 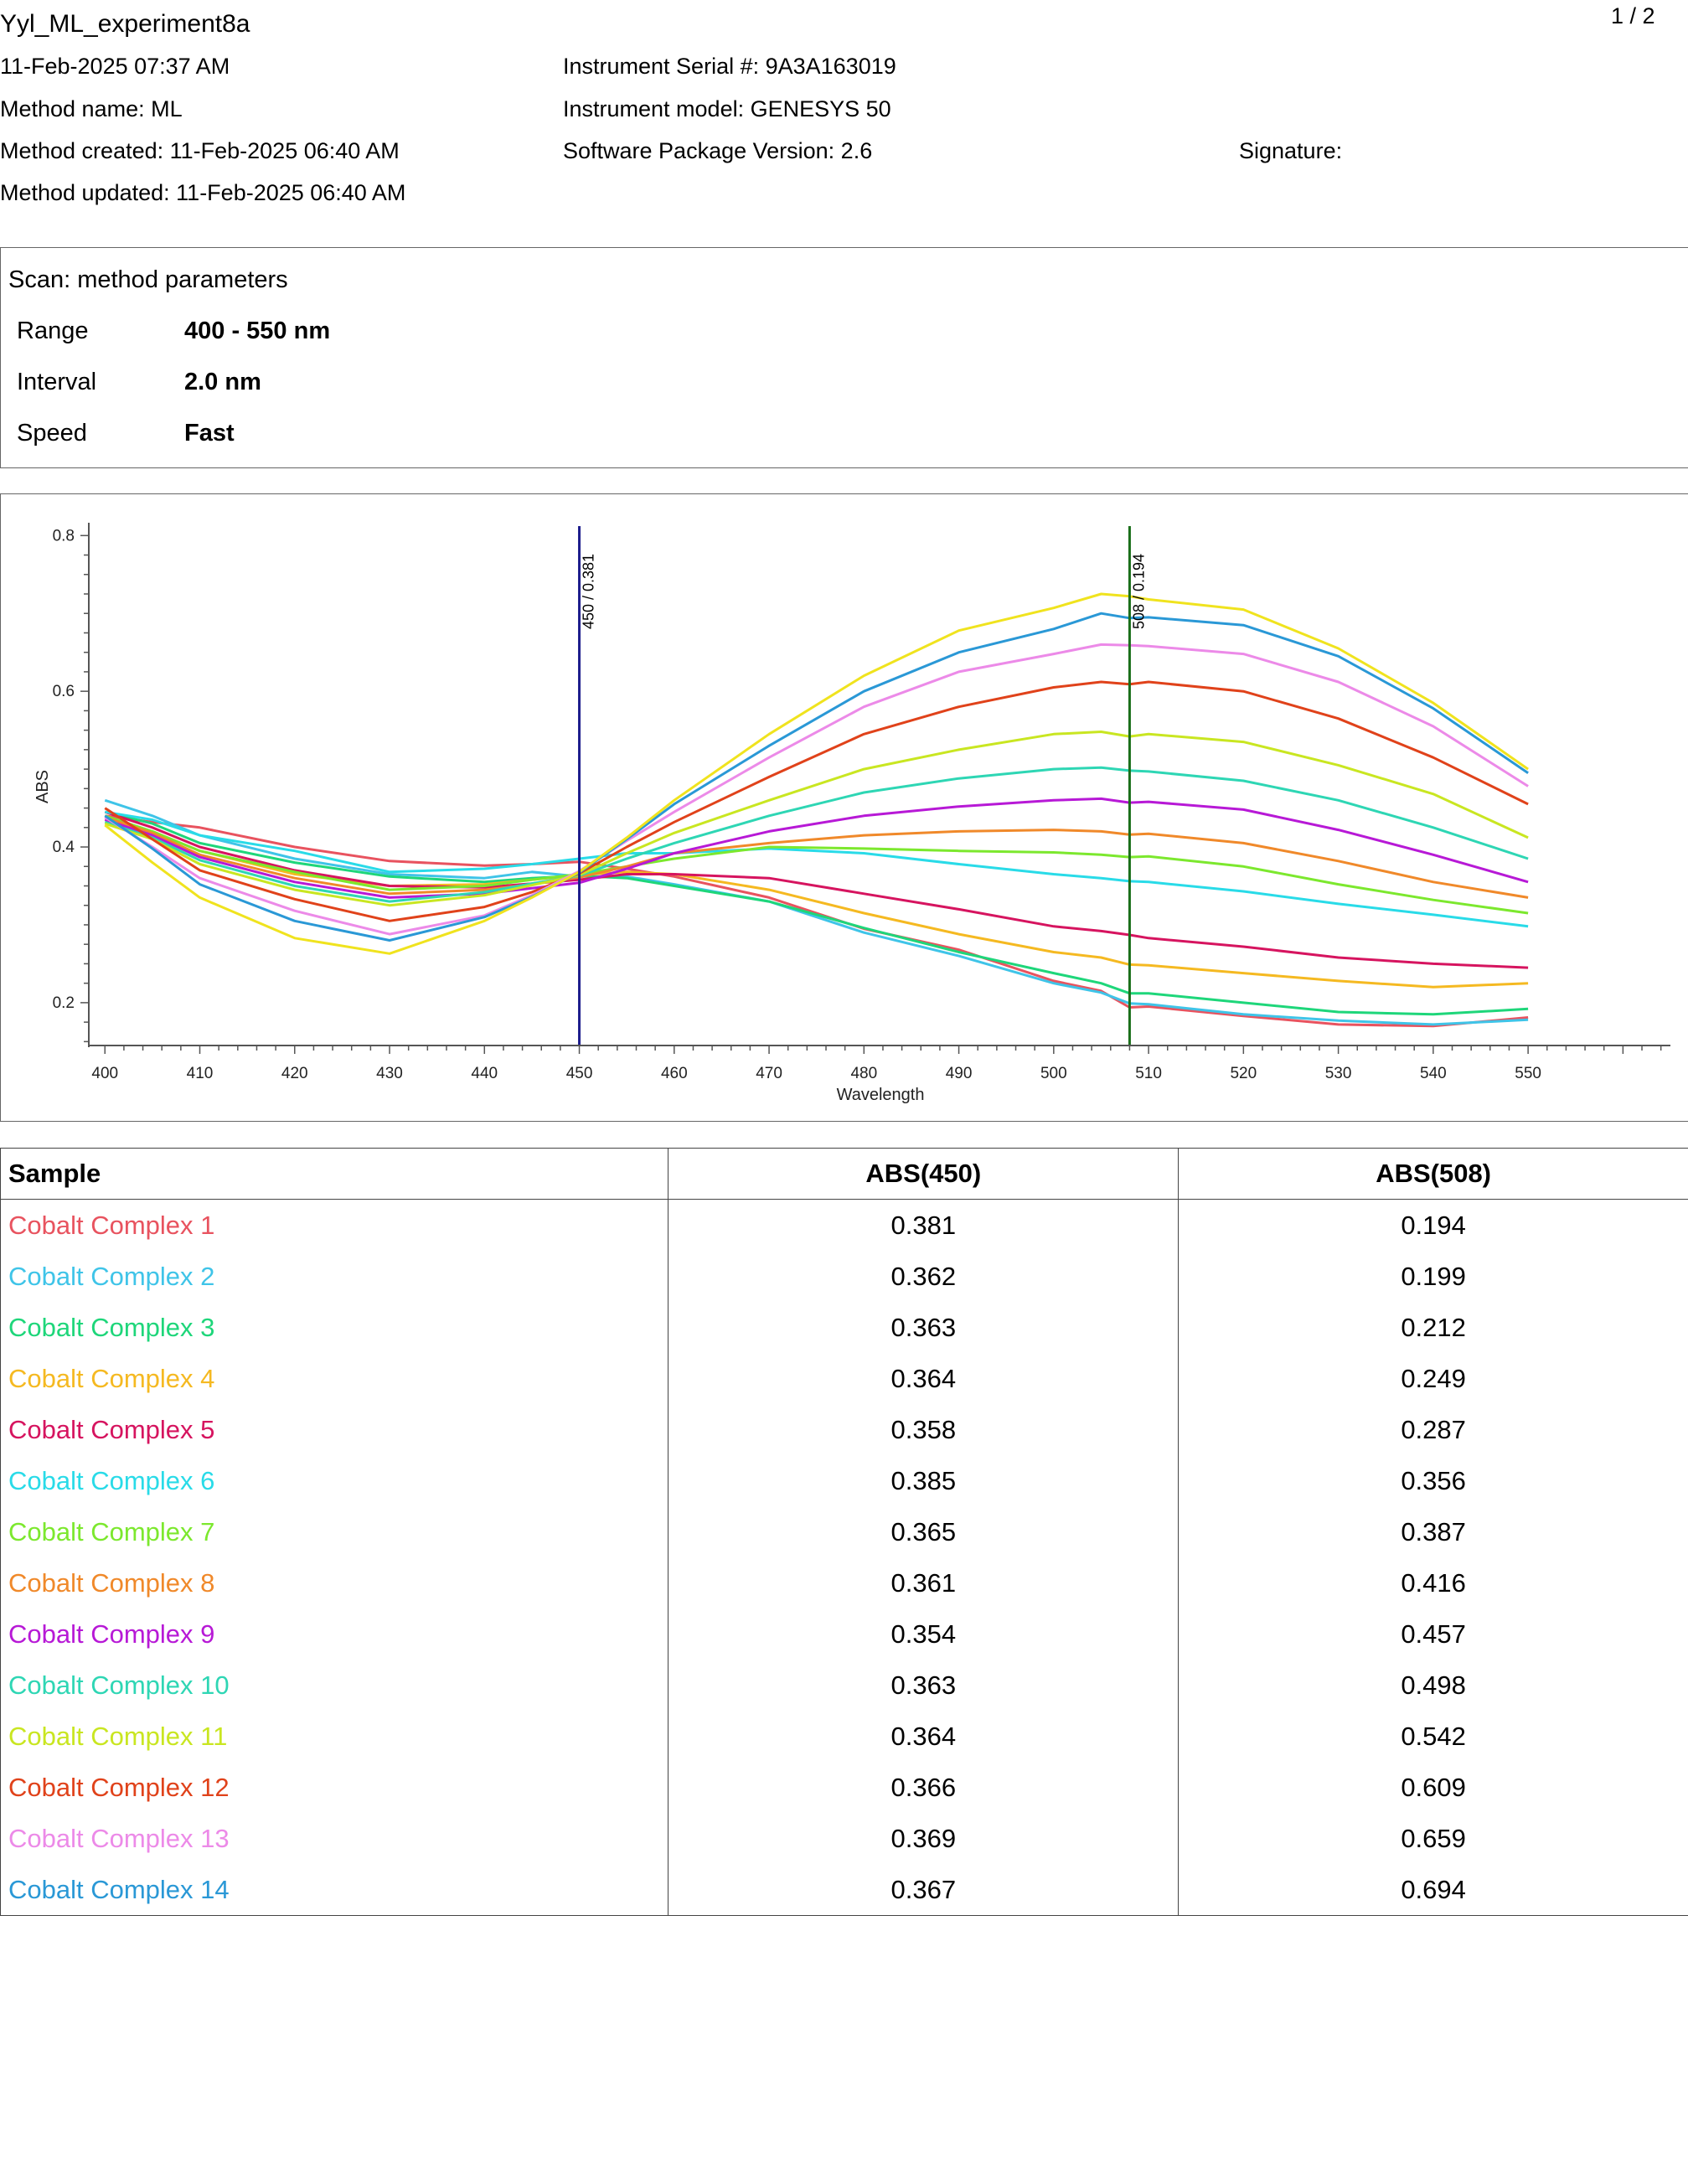 I want to click on abs450-value: 0.381, so click(x=924, y=1225).